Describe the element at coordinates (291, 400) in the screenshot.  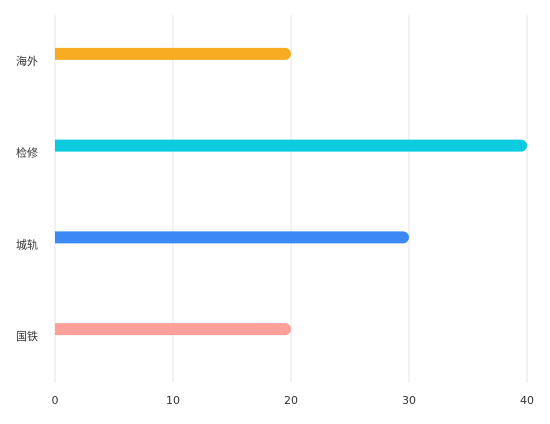
I see `x-tick-label: 20` at that location.